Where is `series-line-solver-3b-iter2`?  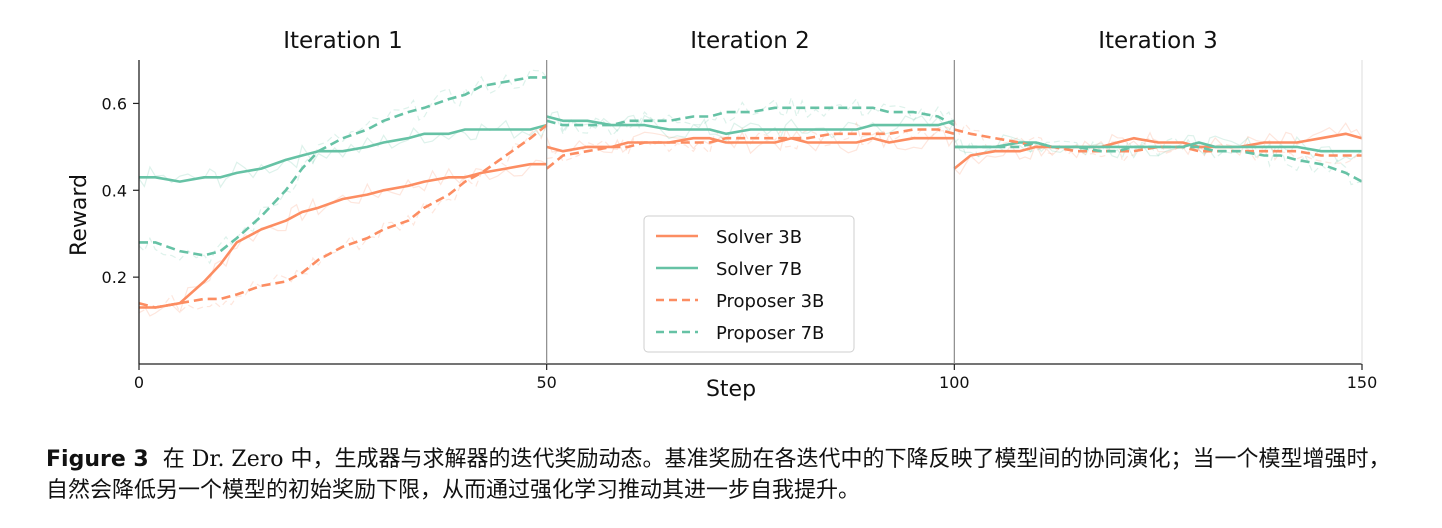
series-line-solver-3b-iter2 is located at coordinates (750, 144).